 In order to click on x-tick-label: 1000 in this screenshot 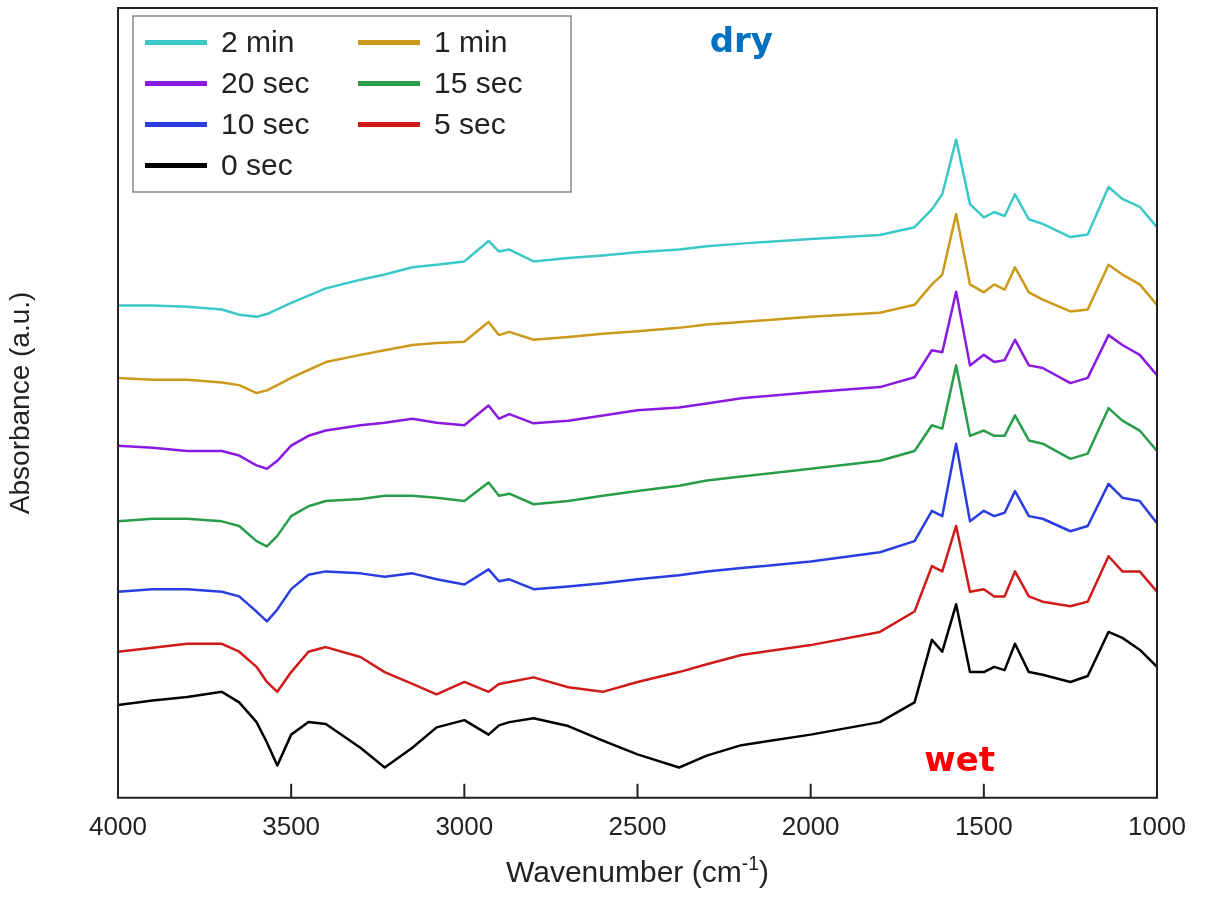, I will do `click(1157, 825)`.